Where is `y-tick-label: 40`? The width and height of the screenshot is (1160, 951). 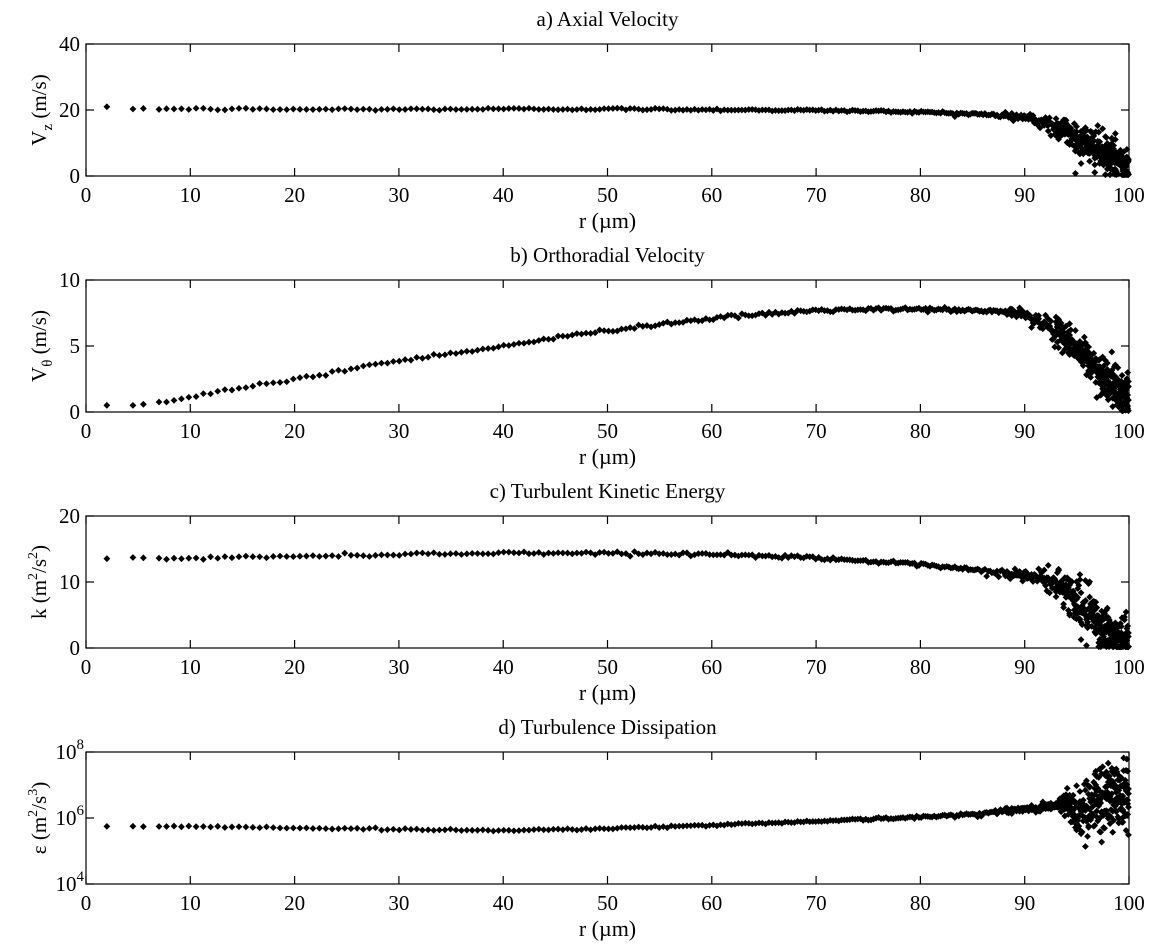 y-tick-label: 40 is located at coordinates (69, 44).